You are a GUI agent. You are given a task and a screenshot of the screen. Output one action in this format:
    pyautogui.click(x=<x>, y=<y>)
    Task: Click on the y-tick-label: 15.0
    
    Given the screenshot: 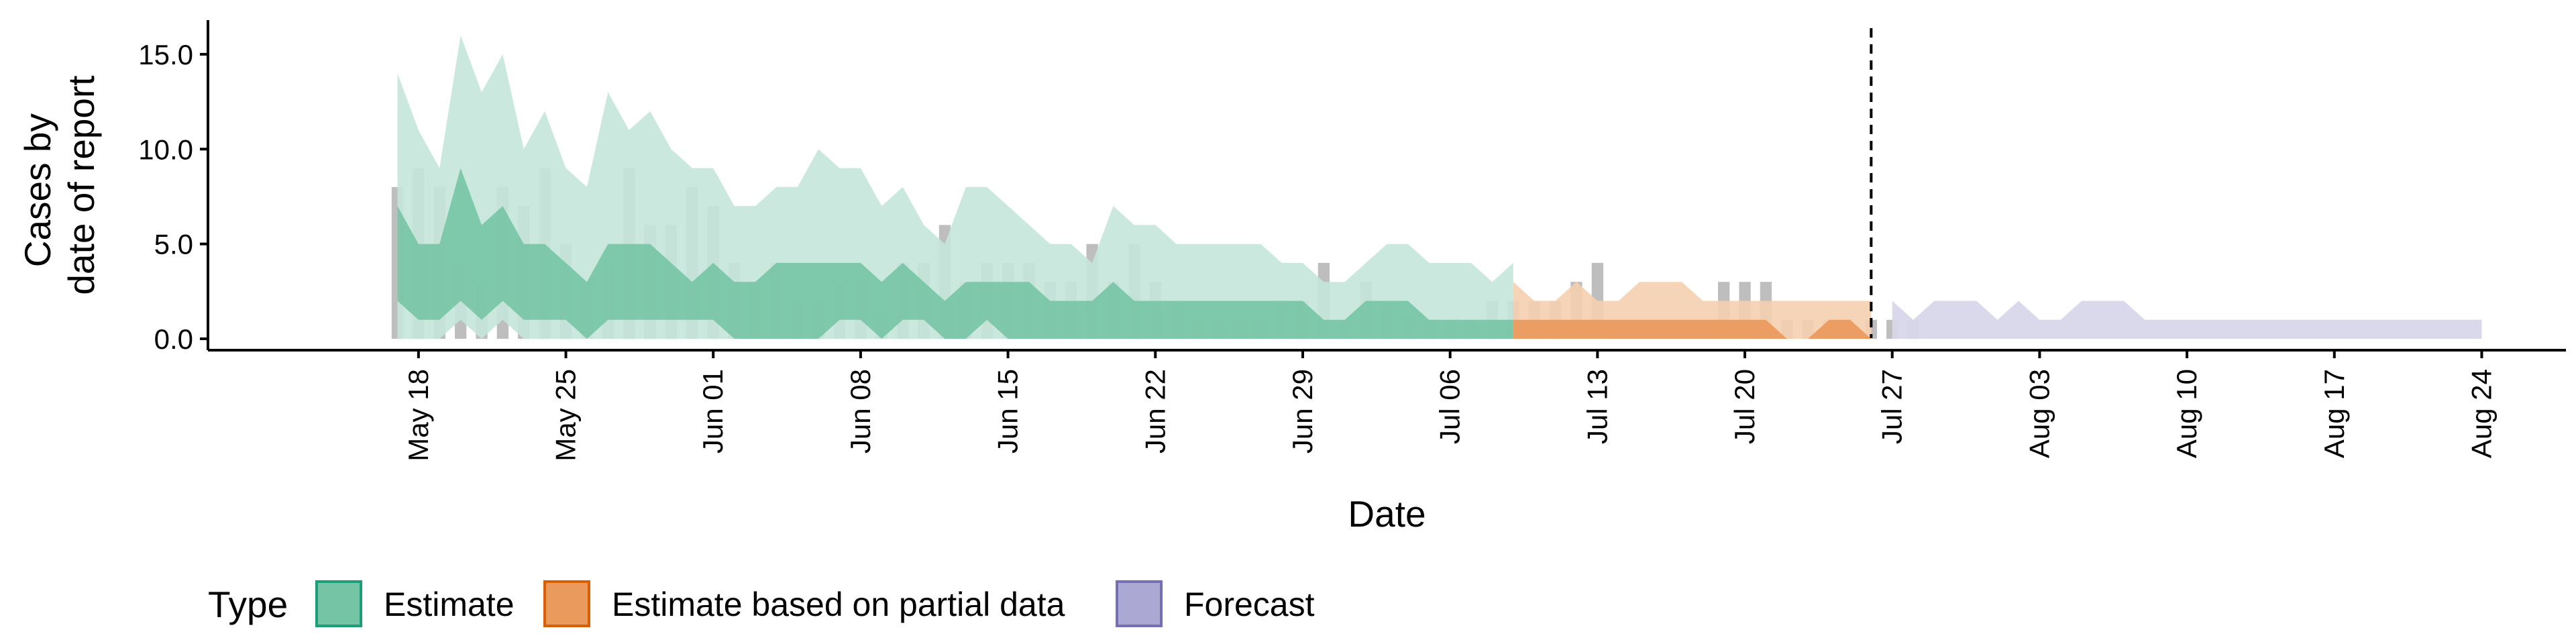 What is the action you would take?
    pyautogui.click(x=165, y=54)
    